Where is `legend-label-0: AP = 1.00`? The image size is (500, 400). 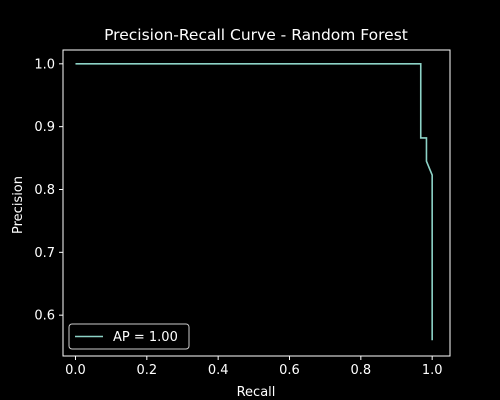 legend-label-0: AP = 1.00 is located at coordinates (145, 337).